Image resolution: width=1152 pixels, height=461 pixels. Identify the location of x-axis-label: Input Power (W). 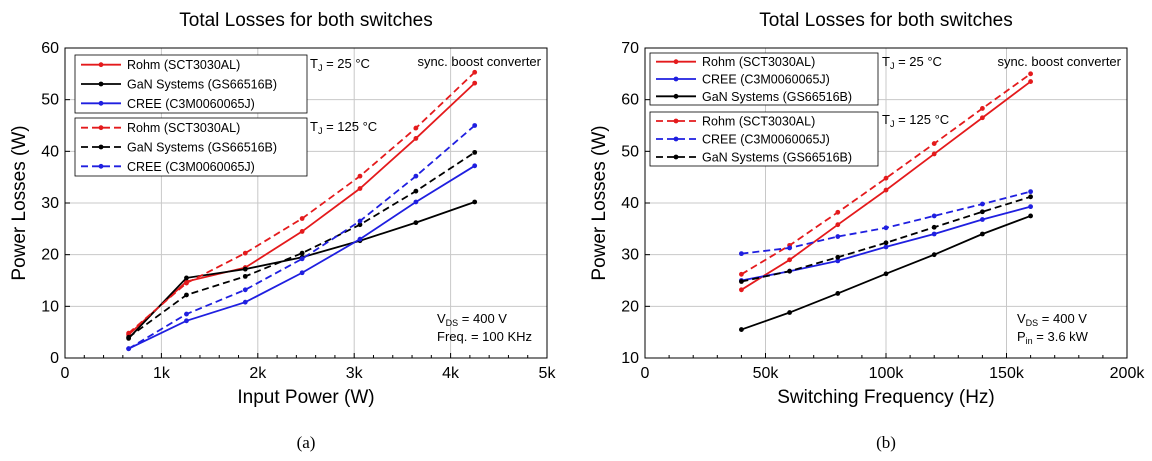
(305, 397).